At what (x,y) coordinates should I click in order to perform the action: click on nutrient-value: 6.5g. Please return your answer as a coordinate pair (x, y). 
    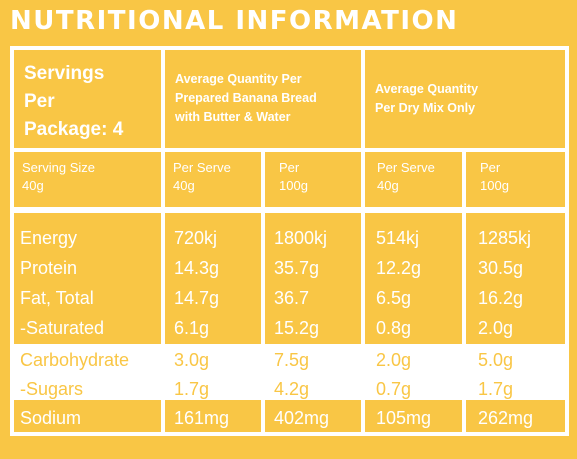
    Looking at the image, I should click on (394, 298).